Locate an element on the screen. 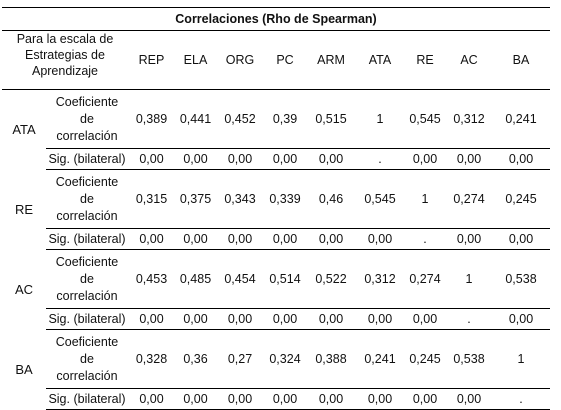 The image size is (561, 410). coef-cell: 0,375 is located at coordinates (195, 198).